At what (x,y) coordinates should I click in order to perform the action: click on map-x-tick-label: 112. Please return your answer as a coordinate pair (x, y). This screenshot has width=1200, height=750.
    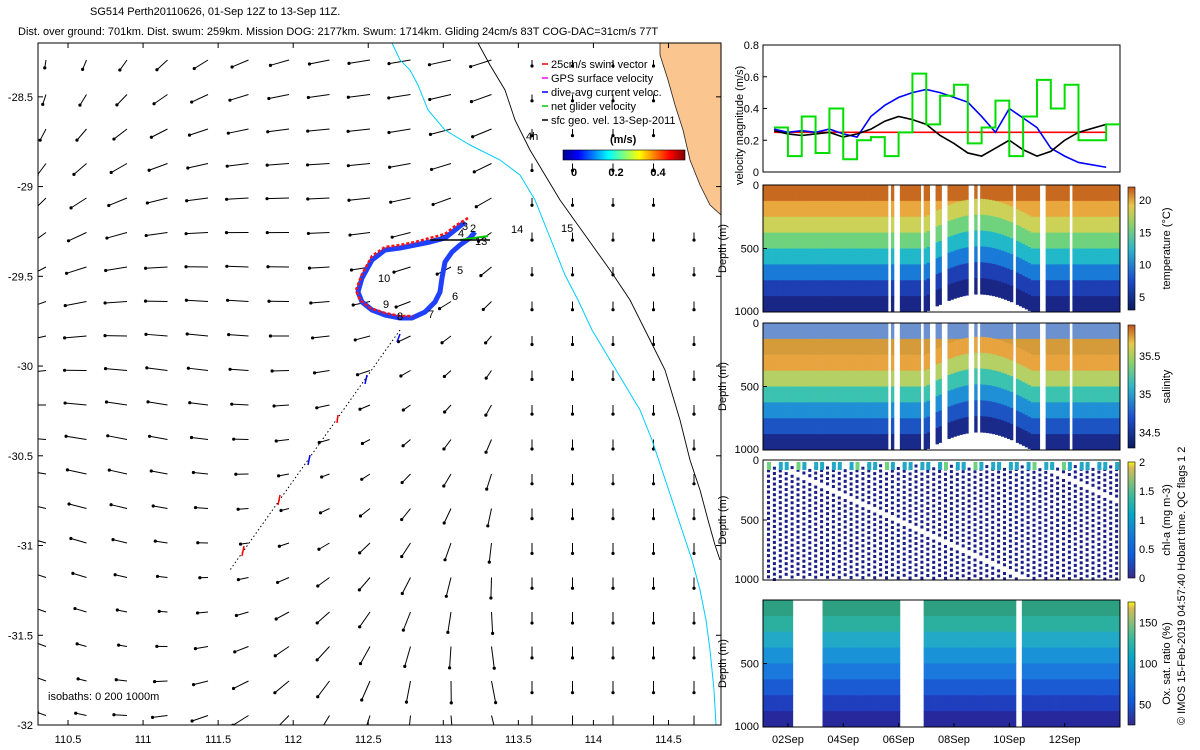
    Looking at the image, I should click on (293, 740).